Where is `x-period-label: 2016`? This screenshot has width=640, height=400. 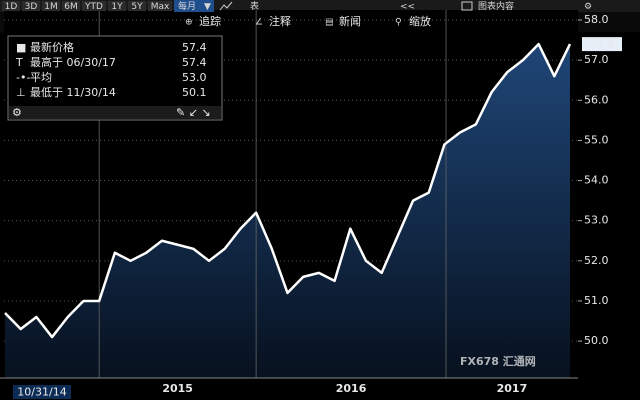 x-period-label: 2016 is located at coordinates (351, 388).